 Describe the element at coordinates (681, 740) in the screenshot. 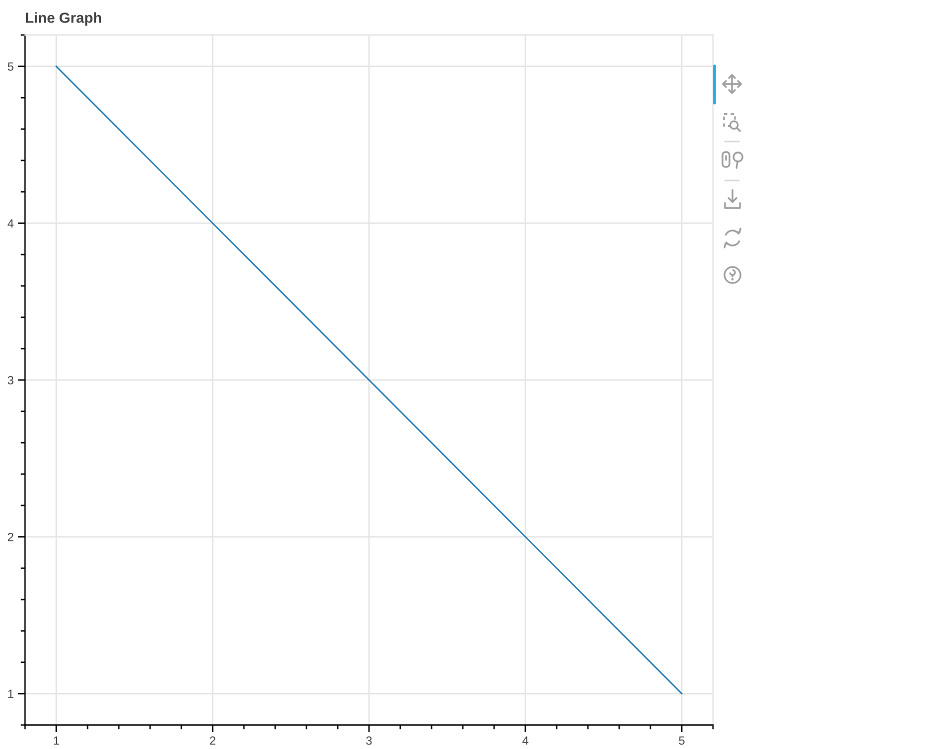

I see `x-tick-label: 5` at that location.